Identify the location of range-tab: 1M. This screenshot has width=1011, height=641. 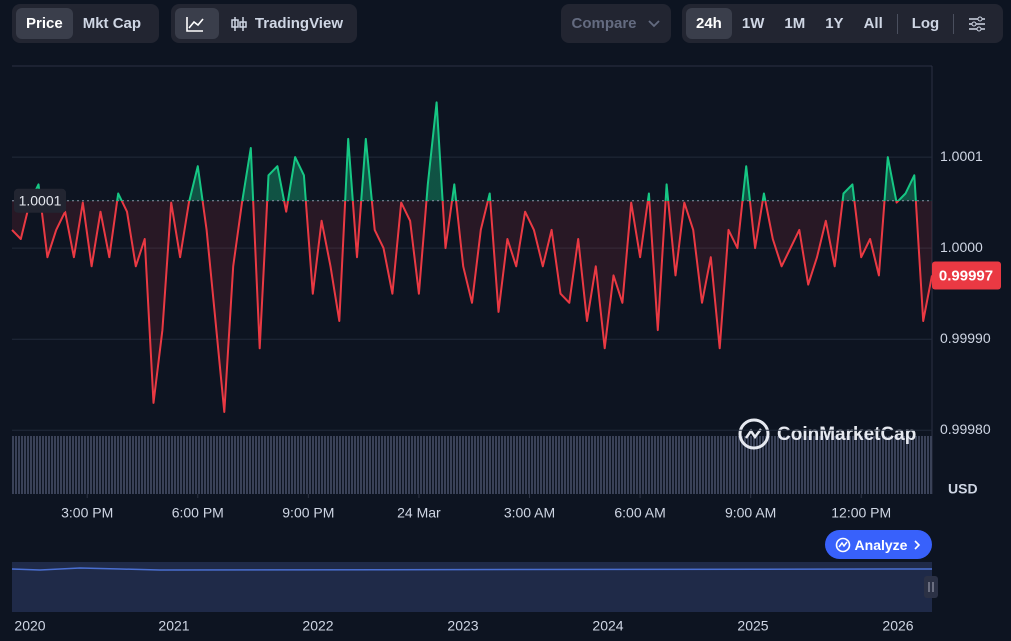
(795, 23).